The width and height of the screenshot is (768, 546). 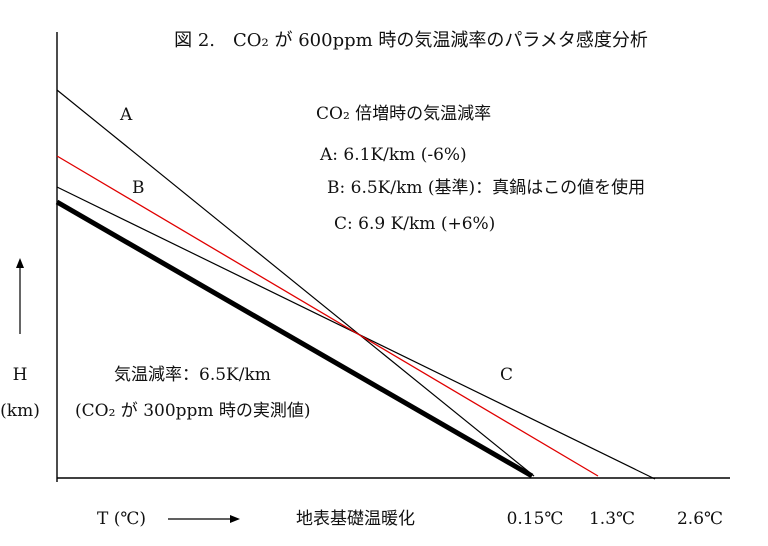 What do you see at coordinates (612, 519) in the screenshot?
I see `surface-warming-label-2: 1.3℃` at bounding box center [612, 519].